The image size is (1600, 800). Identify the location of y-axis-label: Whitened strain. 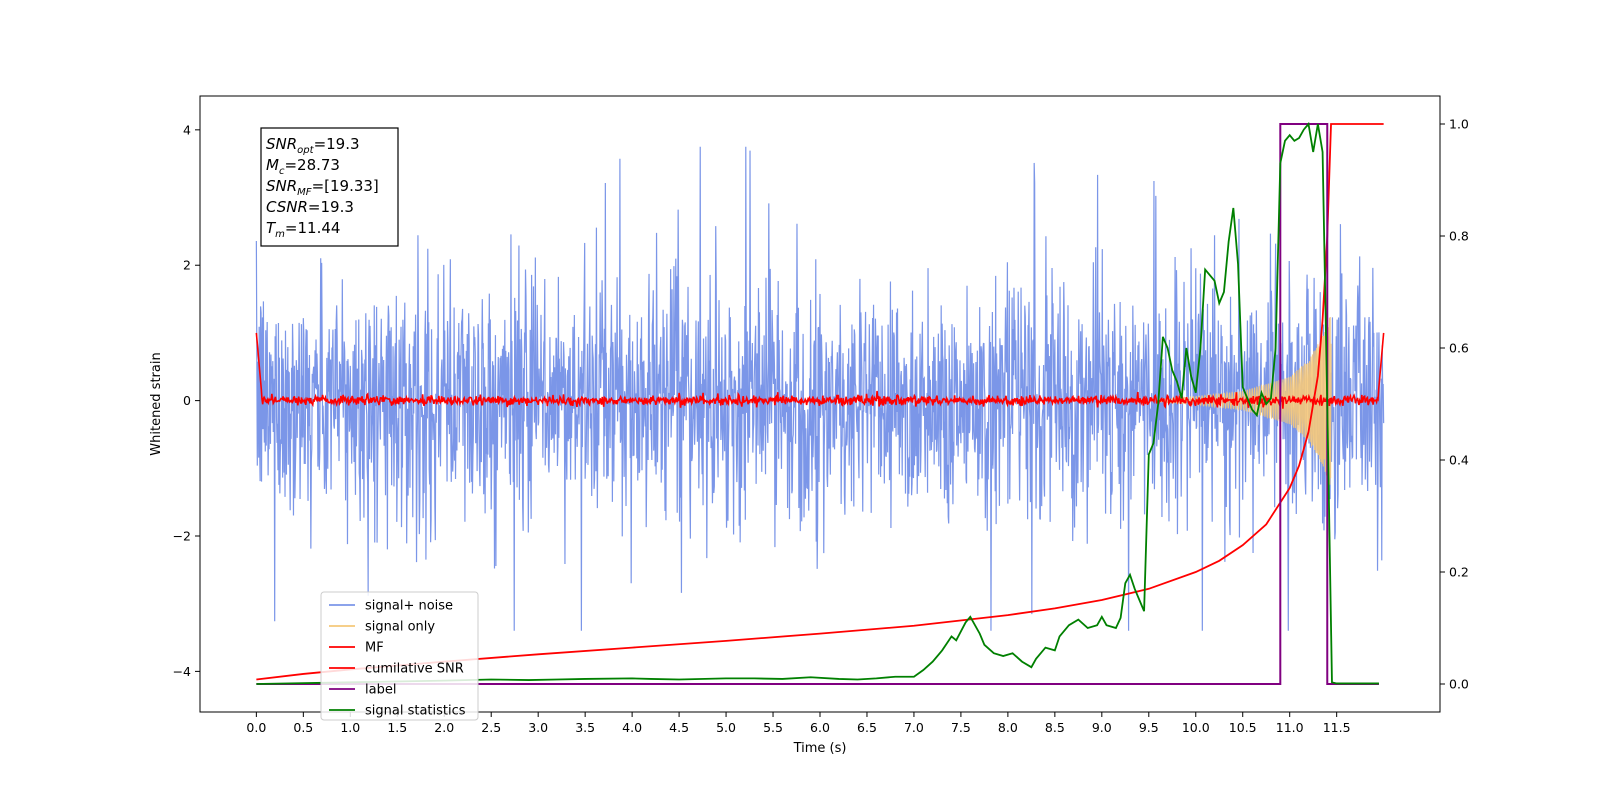
(156, 403).